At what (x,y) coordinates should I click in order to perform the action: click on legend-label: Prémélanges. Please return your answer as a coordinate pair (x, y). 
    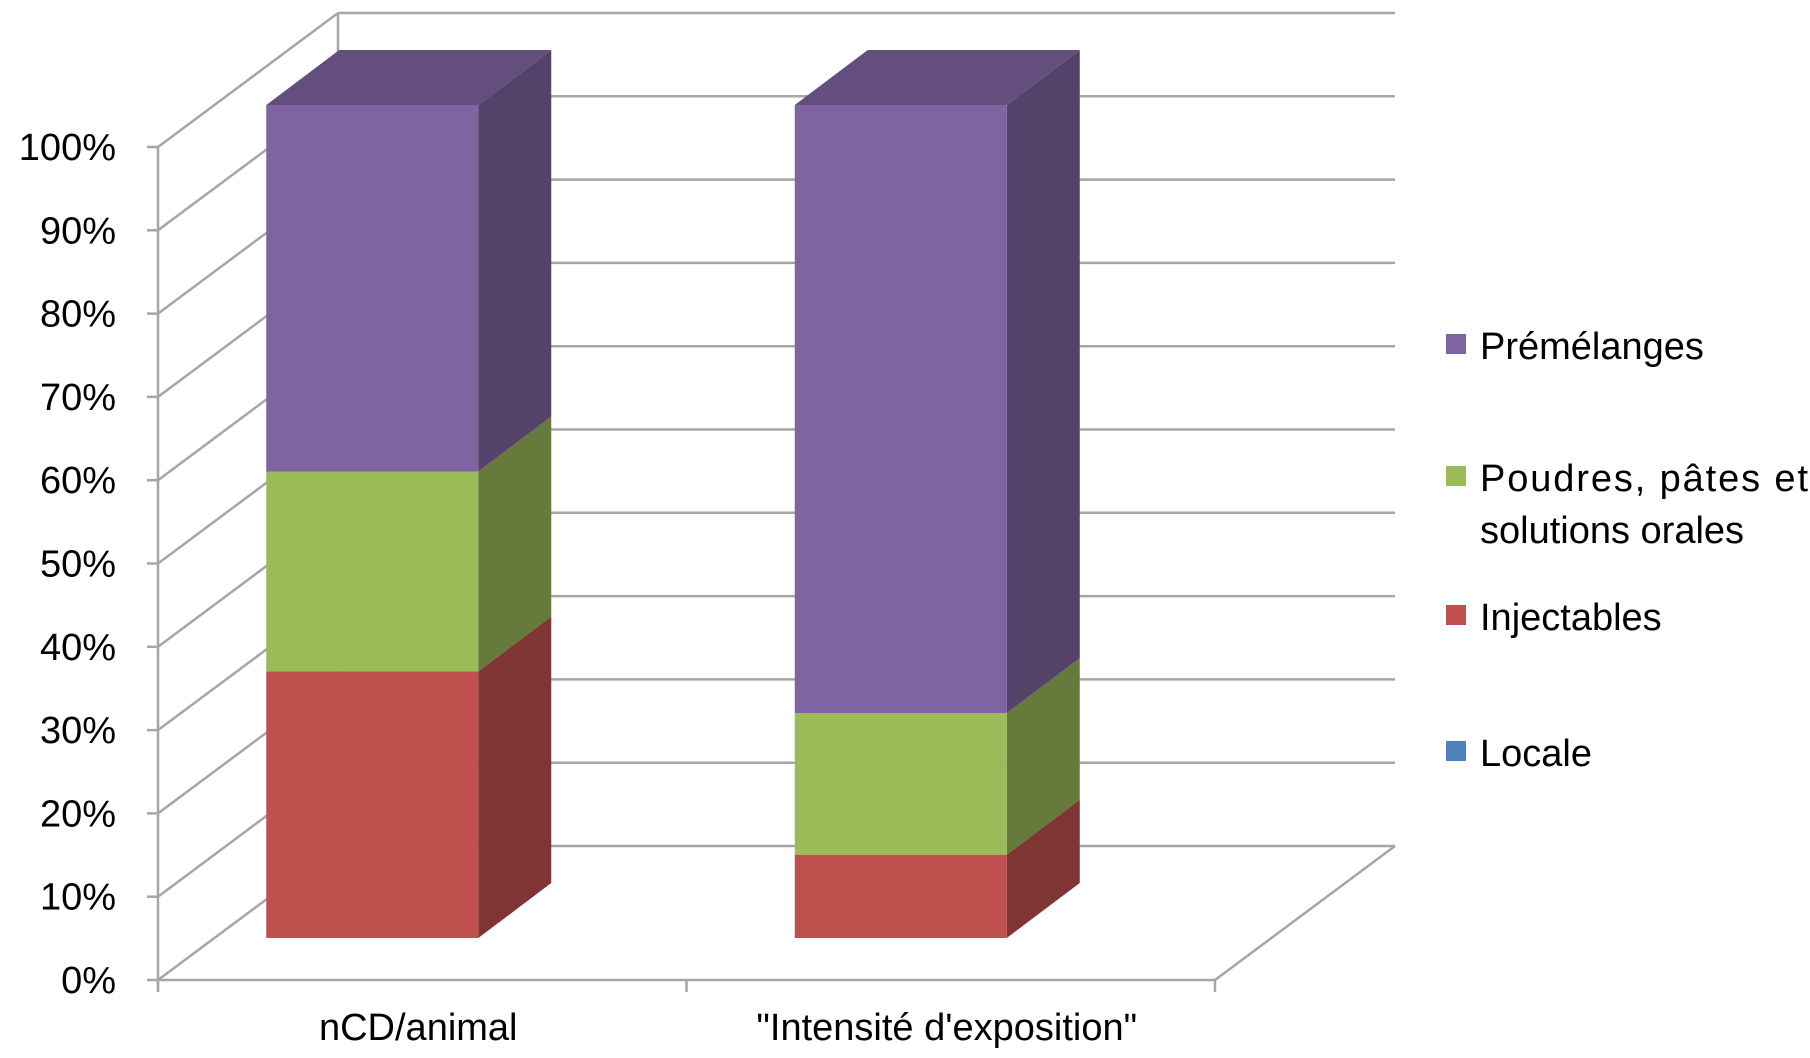
    Looking at the image, I should click on (1592, 347).